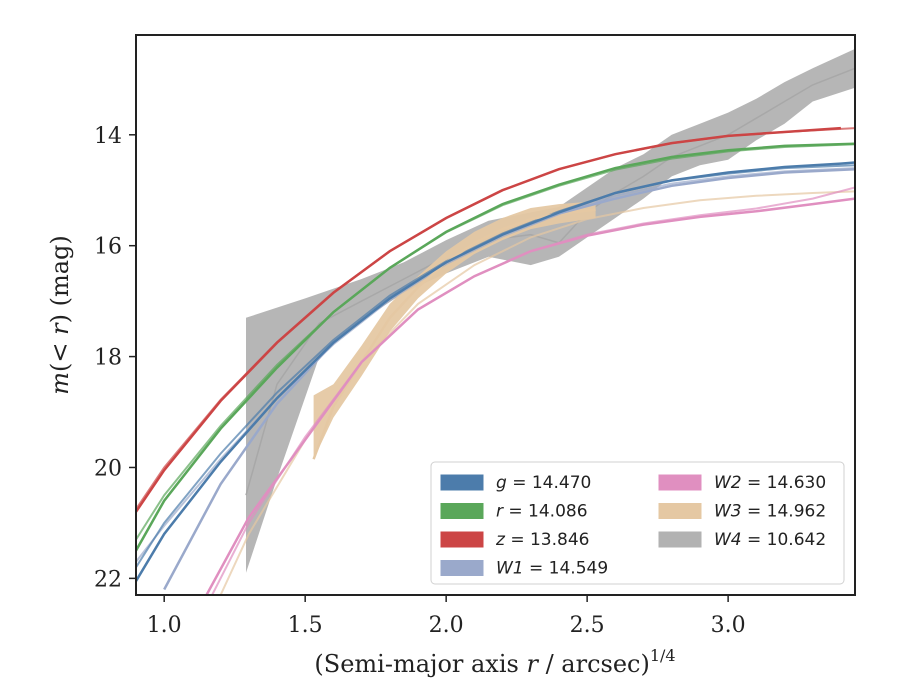 Image resolution: width=900 pixels, height=700 pixels. Describe the element at coordinates (532, 664) in the screenshot. I see `x-axis-label-var: r` at that location.